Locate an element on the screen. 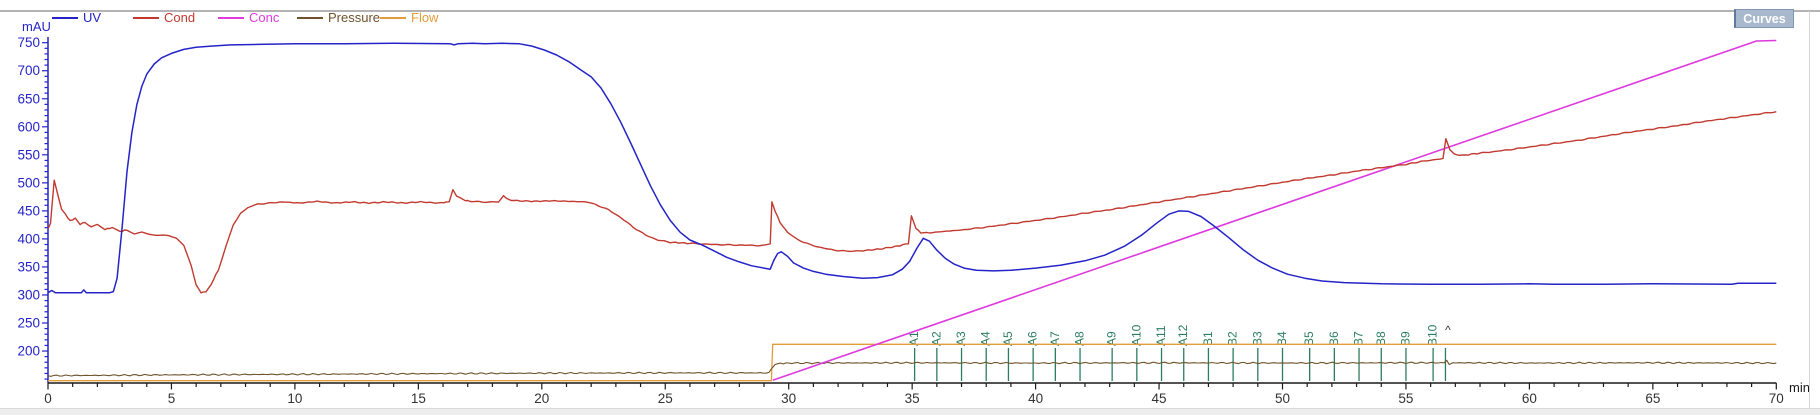 The width and height of the screenshot is (1820, 415). y-tick-label: 600 is located at coordinates (28, 126).